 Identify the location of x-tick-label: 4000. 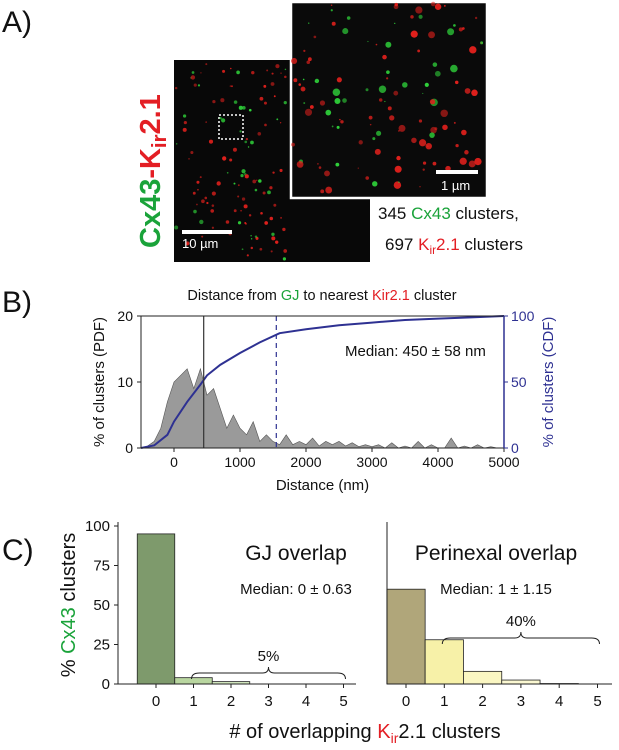
(437, 462).